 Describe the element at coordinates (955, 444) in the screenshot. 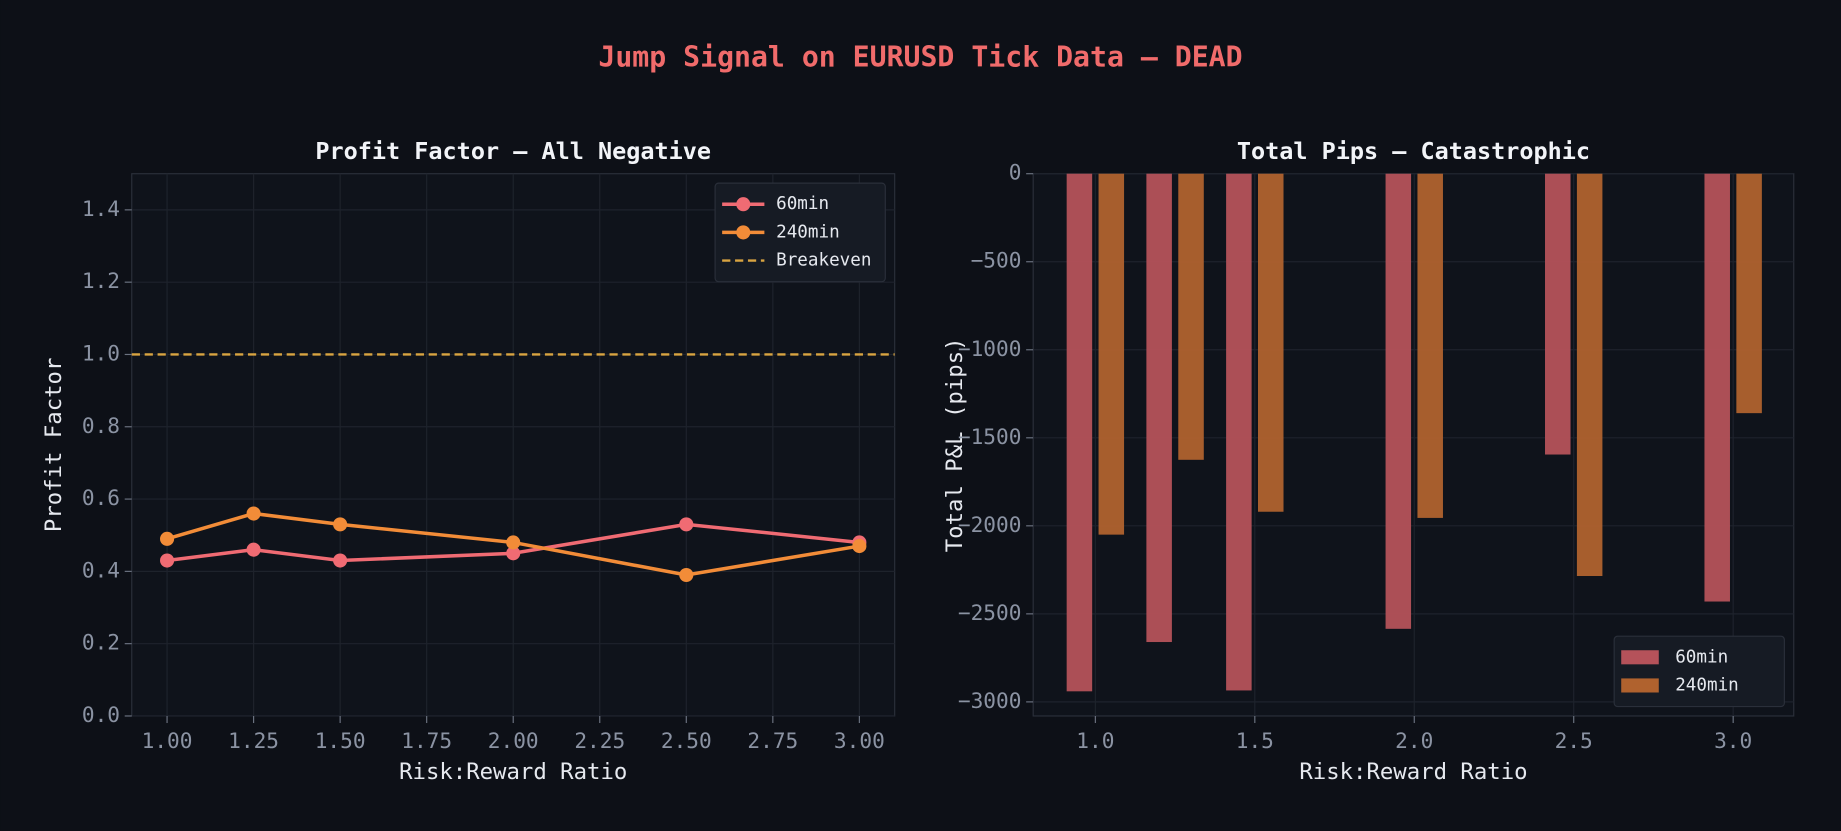

I see `y-axis-label: Total P&L (pips)` at that location.